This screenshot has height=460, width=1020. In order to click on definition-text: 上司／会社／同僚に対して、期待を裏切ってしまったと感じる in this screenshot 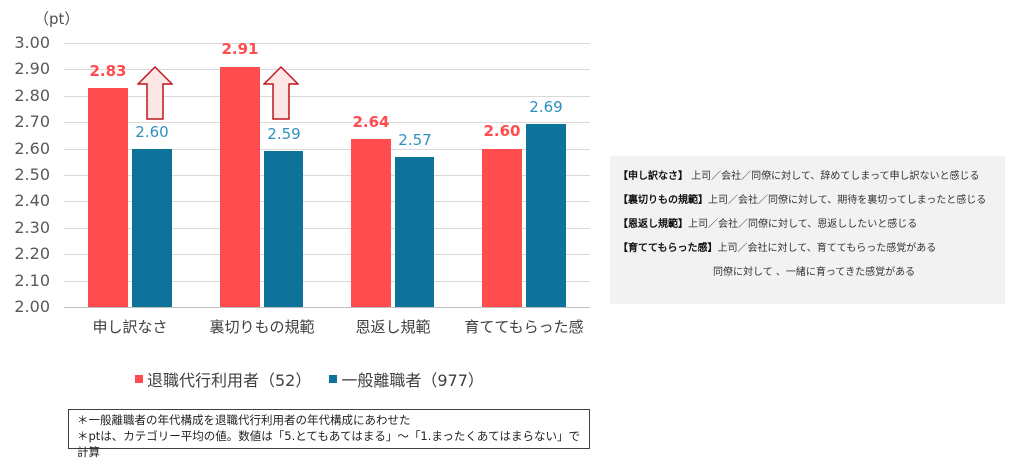, I will do `click(847, 200)`.